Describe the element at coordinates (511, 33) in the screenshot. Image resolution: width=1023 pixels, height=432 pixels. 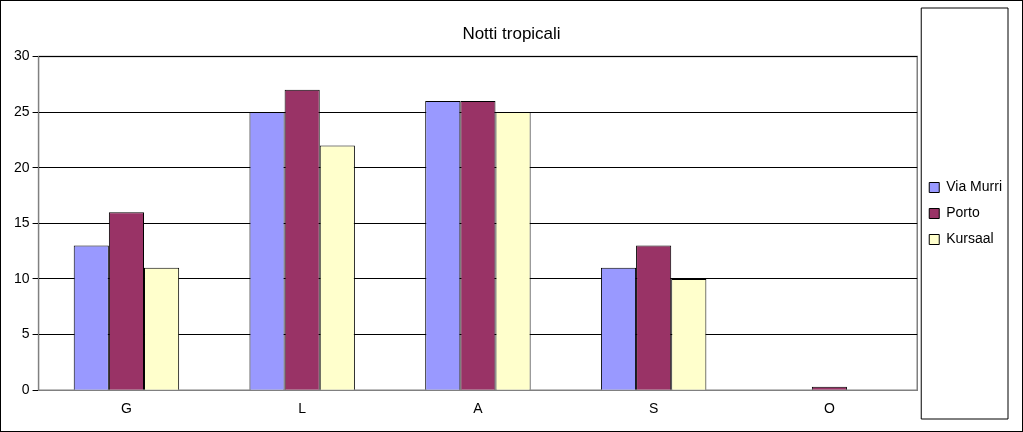
I see `chart-title: Notti tropicali` at that location.